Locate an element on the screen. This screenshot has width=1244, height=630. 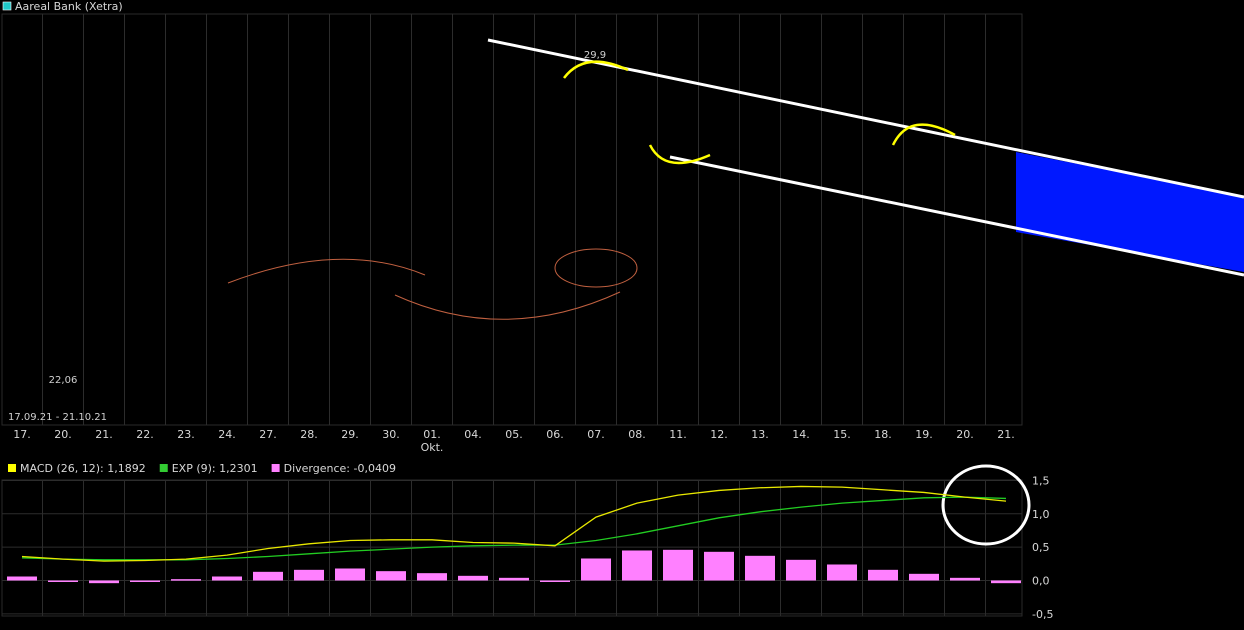
date-tick-label: 27. is located at coordinates (268, 434).